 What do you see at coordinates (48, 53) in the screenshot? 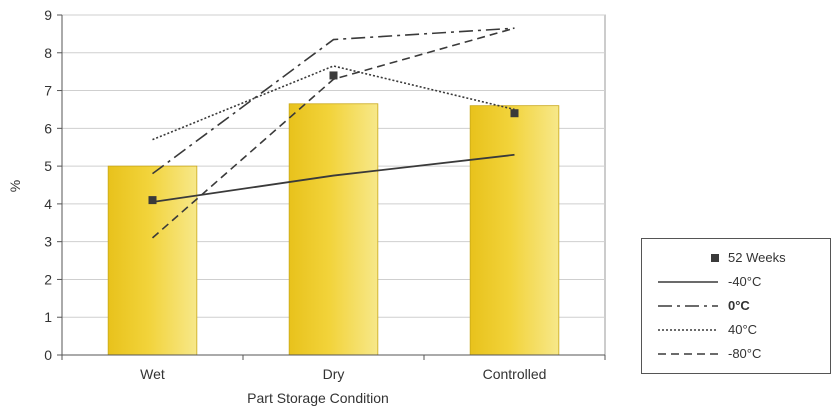
I see `y-tick-label: 8` at bounding box center [48, 53].